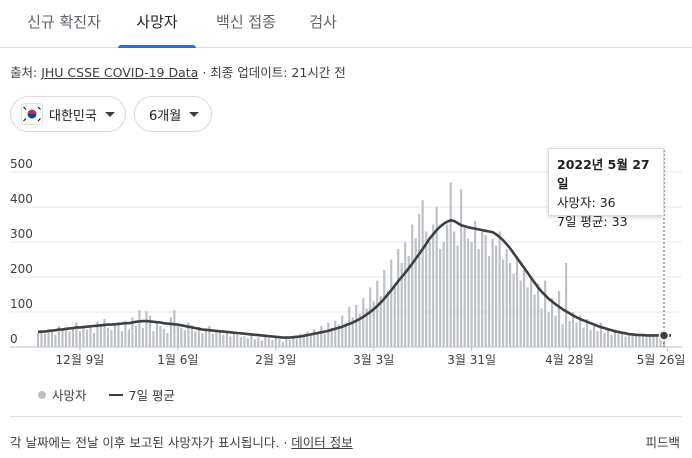 The image size is (692, 458). I want to click on tab-deaths: 사망자, so click(157, 24).